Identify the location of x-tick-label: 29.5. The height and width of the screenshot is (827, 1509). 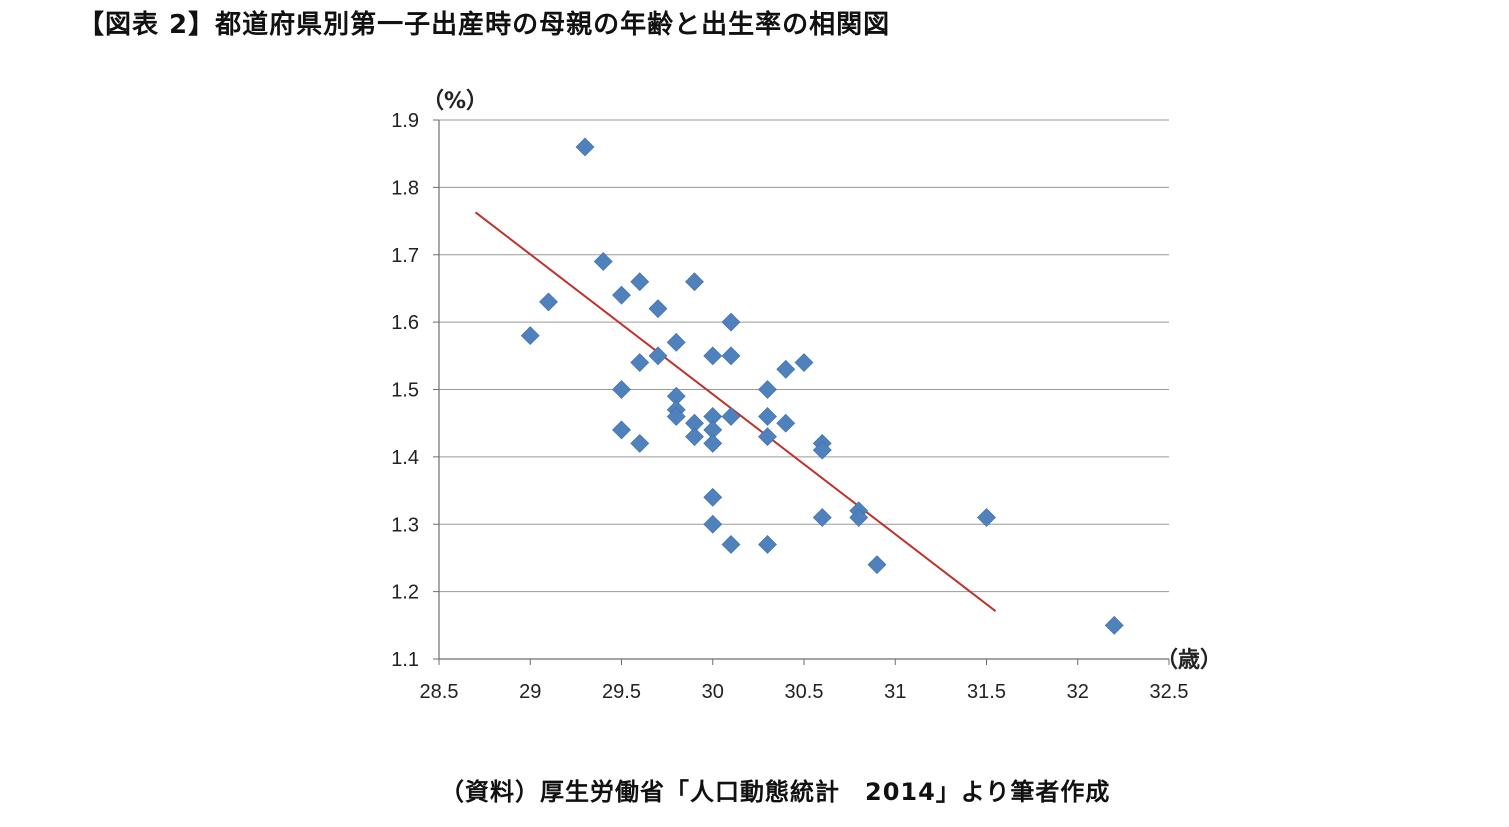
(621, 692).